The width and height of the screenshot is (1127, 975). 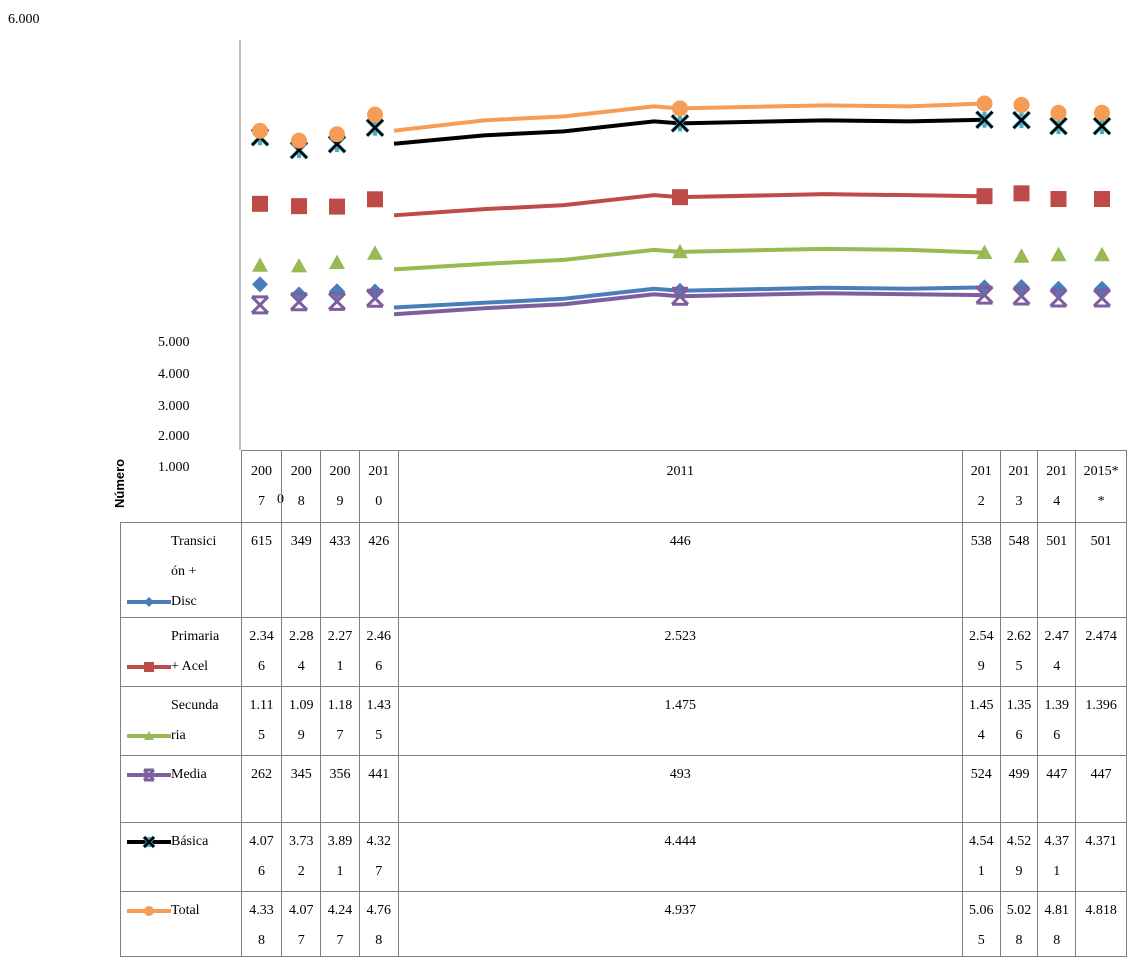 What do you see at coordinates (301, 486) in the screenshot?
I see `category-label: 200 8` at bounding box center [301, 486].